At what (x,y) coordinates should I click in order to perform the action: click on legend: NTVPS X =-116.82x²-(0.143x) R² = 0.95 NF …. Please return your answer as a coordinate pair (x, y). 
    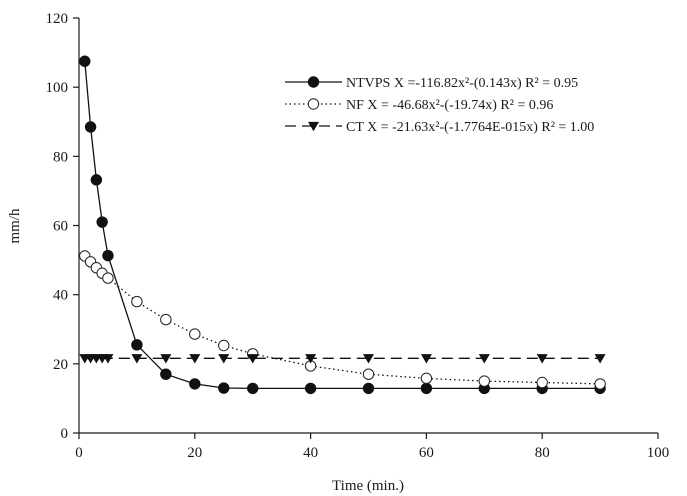
    Looking at the image, I should click on (439, 105).